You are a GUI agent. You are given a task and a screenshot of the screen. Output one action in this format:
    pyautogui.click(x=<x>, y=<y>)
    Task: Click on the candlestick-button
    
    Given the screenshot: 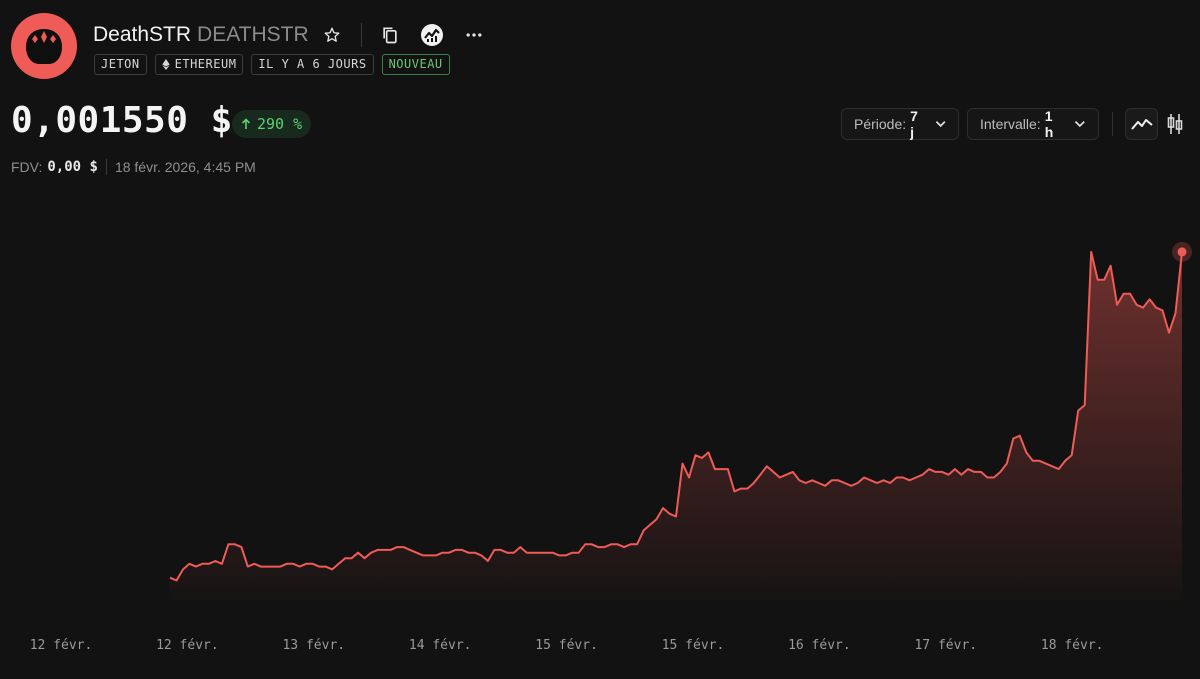 What is the action you would take?
    pyautogui.click(x=1175, y=124)
    